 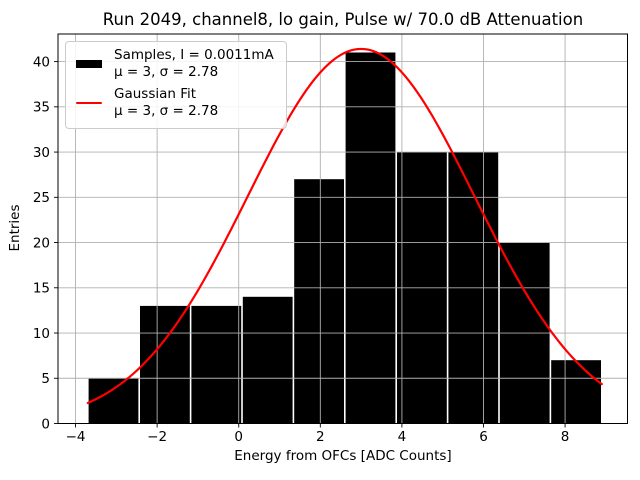 What do you see at coordinates (320, 437) in the screenshot?
I see `x-tick-label: 2` at bounding box center [320, 437].